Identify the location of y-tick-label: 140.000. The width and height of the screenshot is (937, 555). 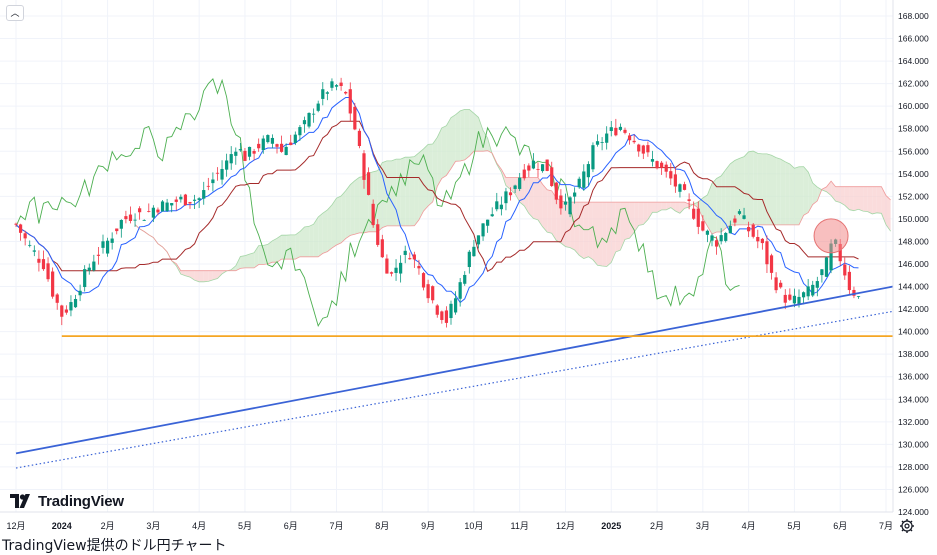
(913, 332).